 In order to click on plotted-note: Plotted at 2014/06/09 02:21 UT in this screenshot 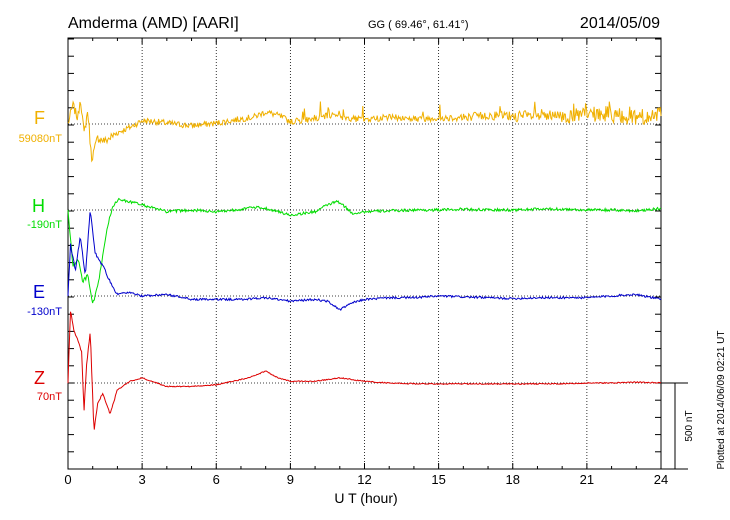, I will do `click(721, 400)`.